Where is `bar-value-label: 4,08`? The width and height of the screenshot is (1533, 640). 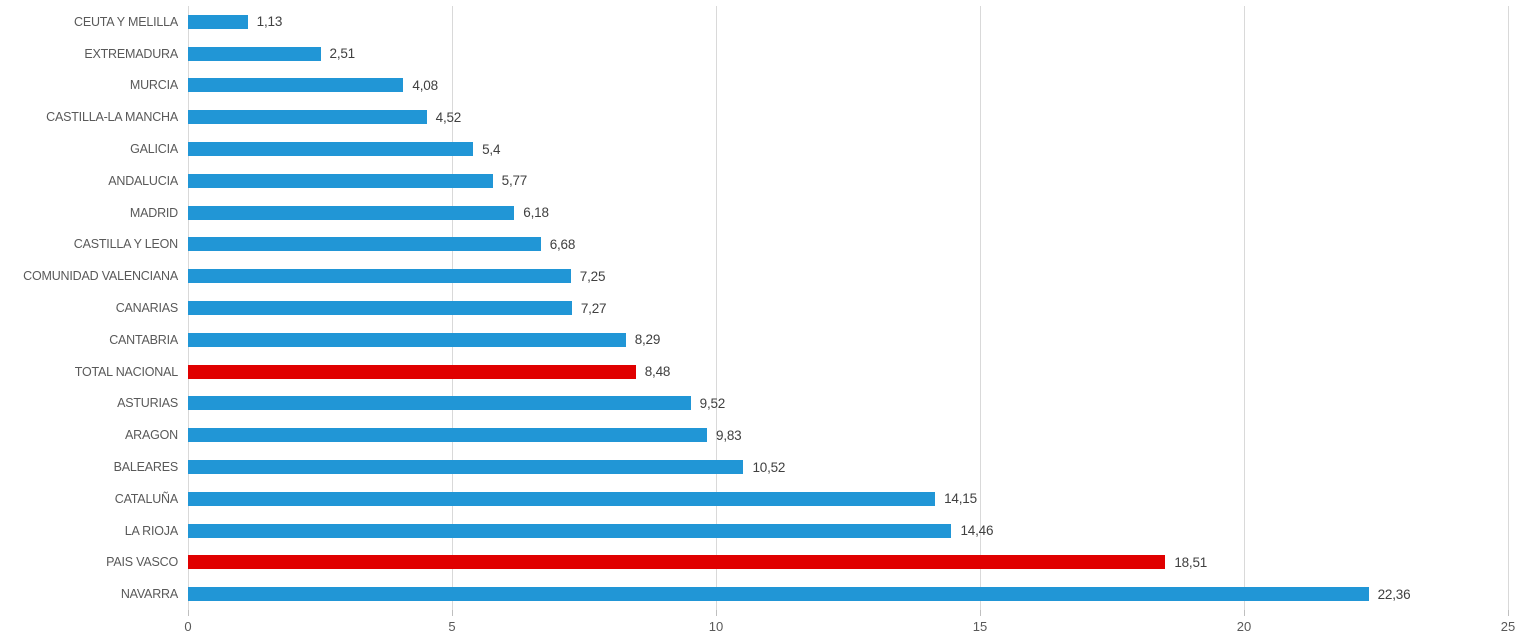 bar-value-label: 4,08 is located at coordinates (425, 85).